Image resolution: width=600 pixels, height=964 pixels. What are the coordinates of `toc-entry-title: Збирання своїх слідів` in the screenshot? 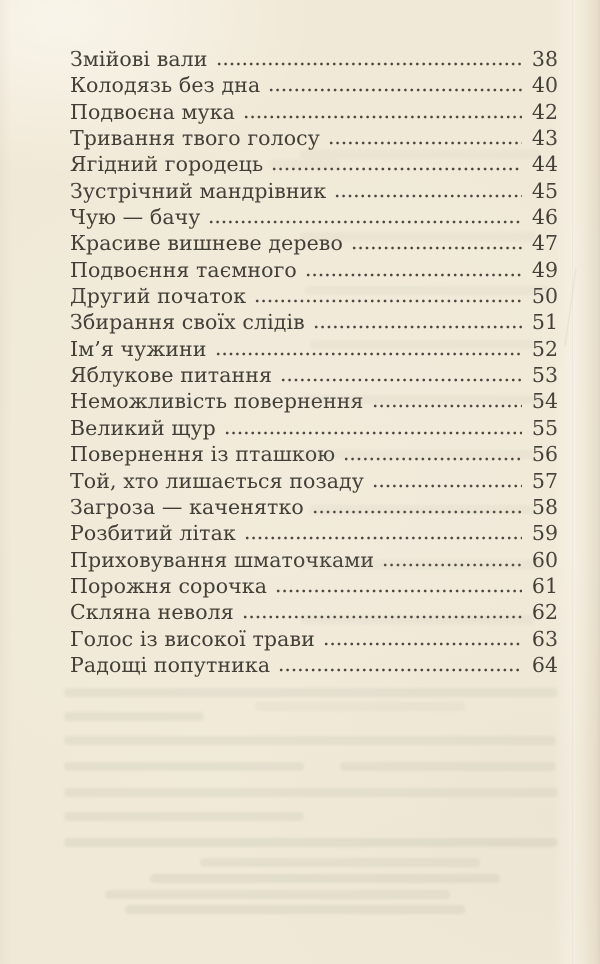 It's located at (187, 322).